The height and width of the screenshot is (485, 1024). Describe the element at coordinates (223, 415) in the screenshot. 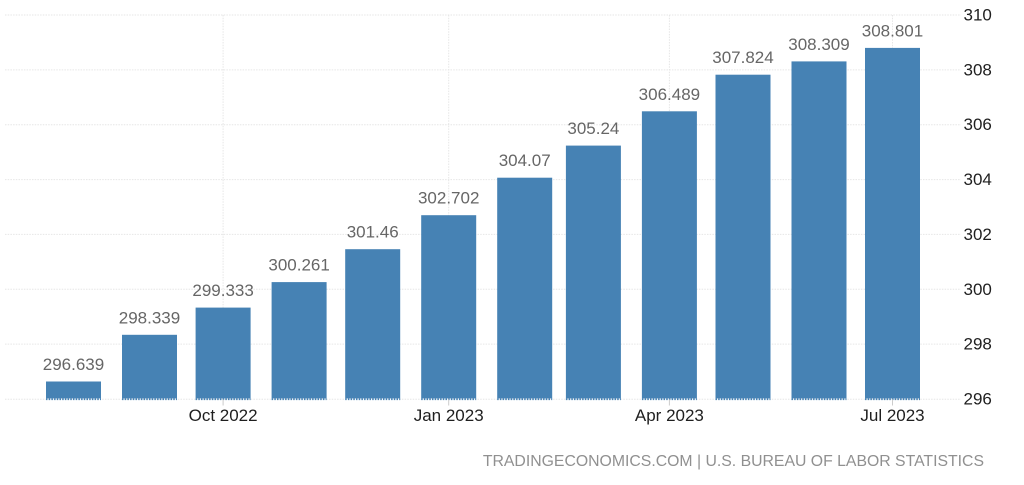

I see `svg-text: Oct 2022` at that location.